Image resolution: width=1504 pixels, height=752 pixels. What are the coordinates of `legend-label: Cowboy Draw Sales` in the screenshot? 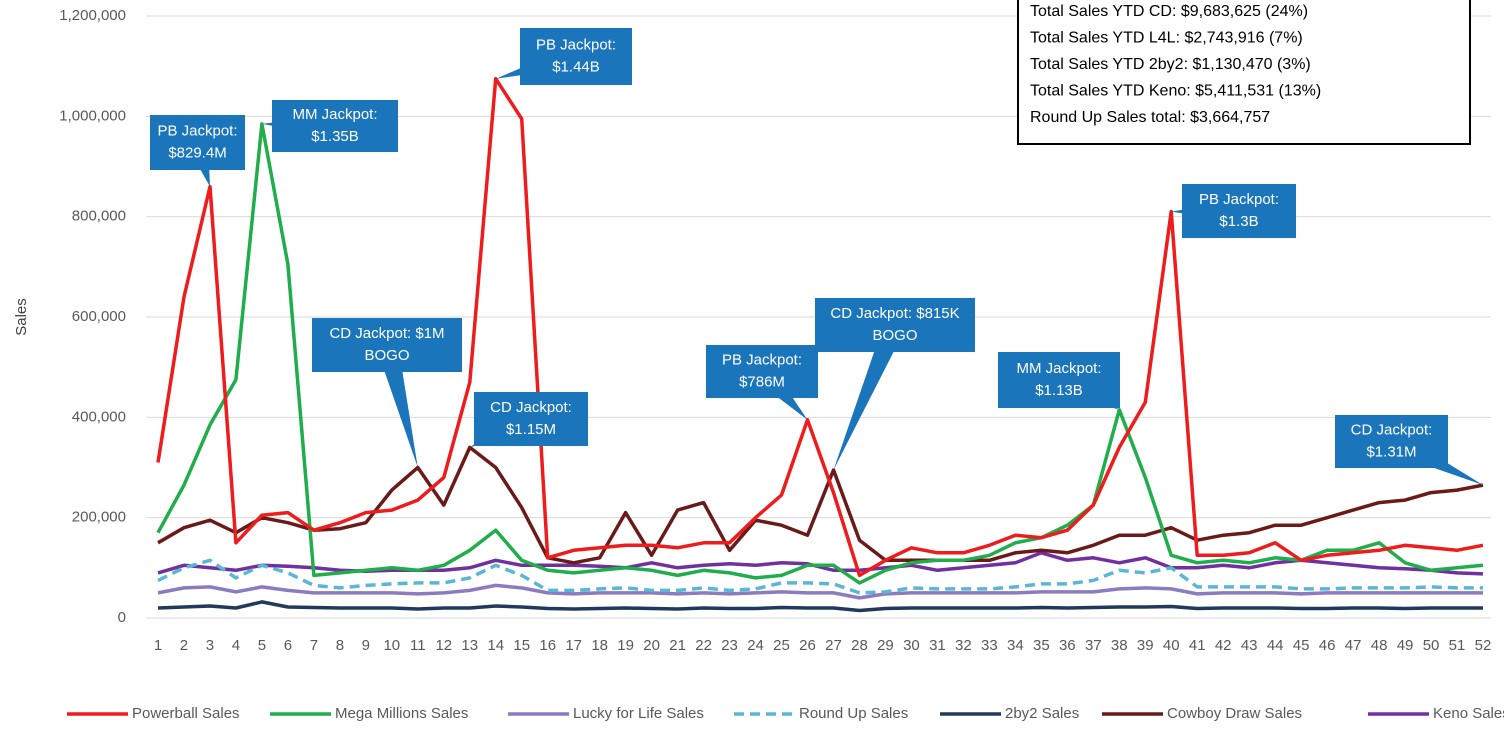 It's located at (1234, 713).